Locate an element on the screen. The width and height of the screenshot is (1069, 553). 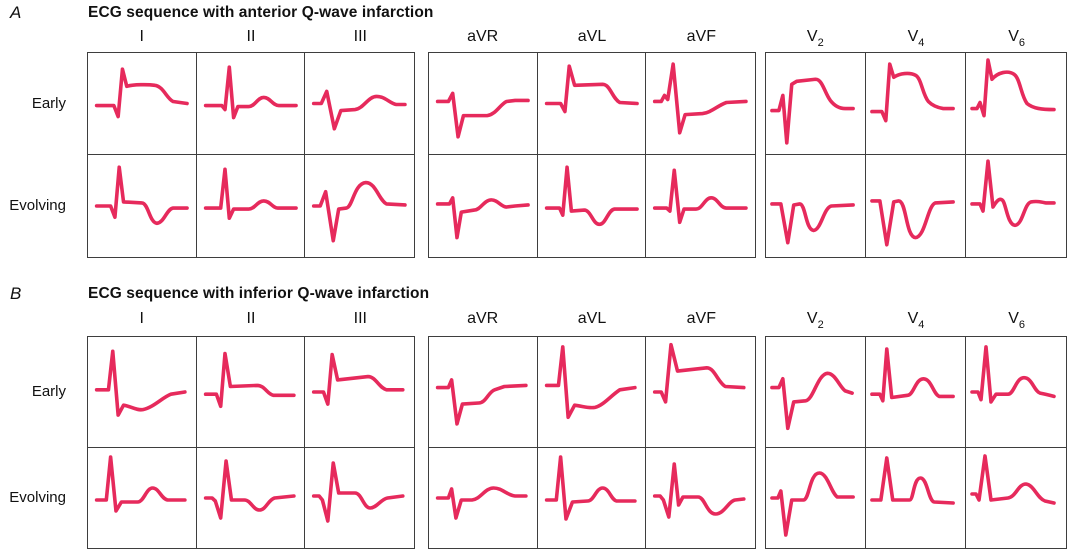
lead-header: V4 is located at coordinates (916, 38).